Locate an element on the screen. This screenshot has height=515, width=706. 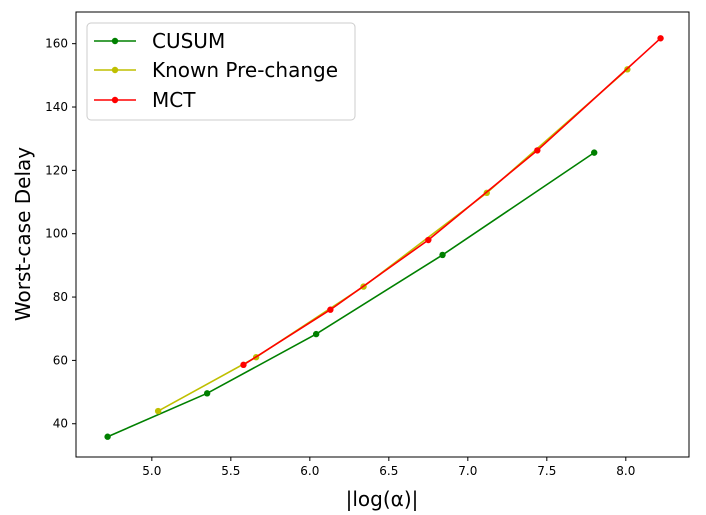
y-tick-label: 40 is located at coordinates (60, 424).